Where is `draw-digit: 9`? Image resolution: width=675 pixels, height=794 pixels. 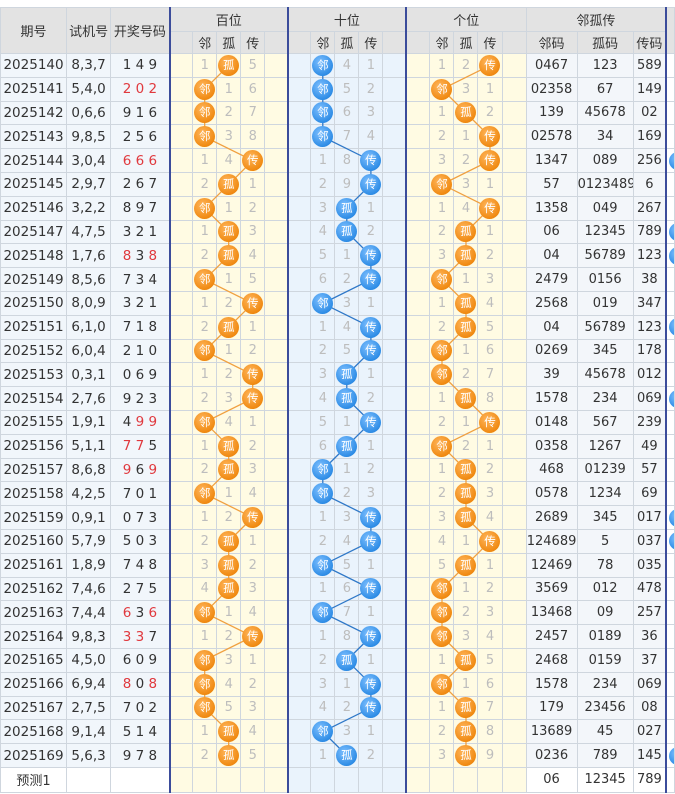 draw-digit: 9 is located at coordinates (127, 469).